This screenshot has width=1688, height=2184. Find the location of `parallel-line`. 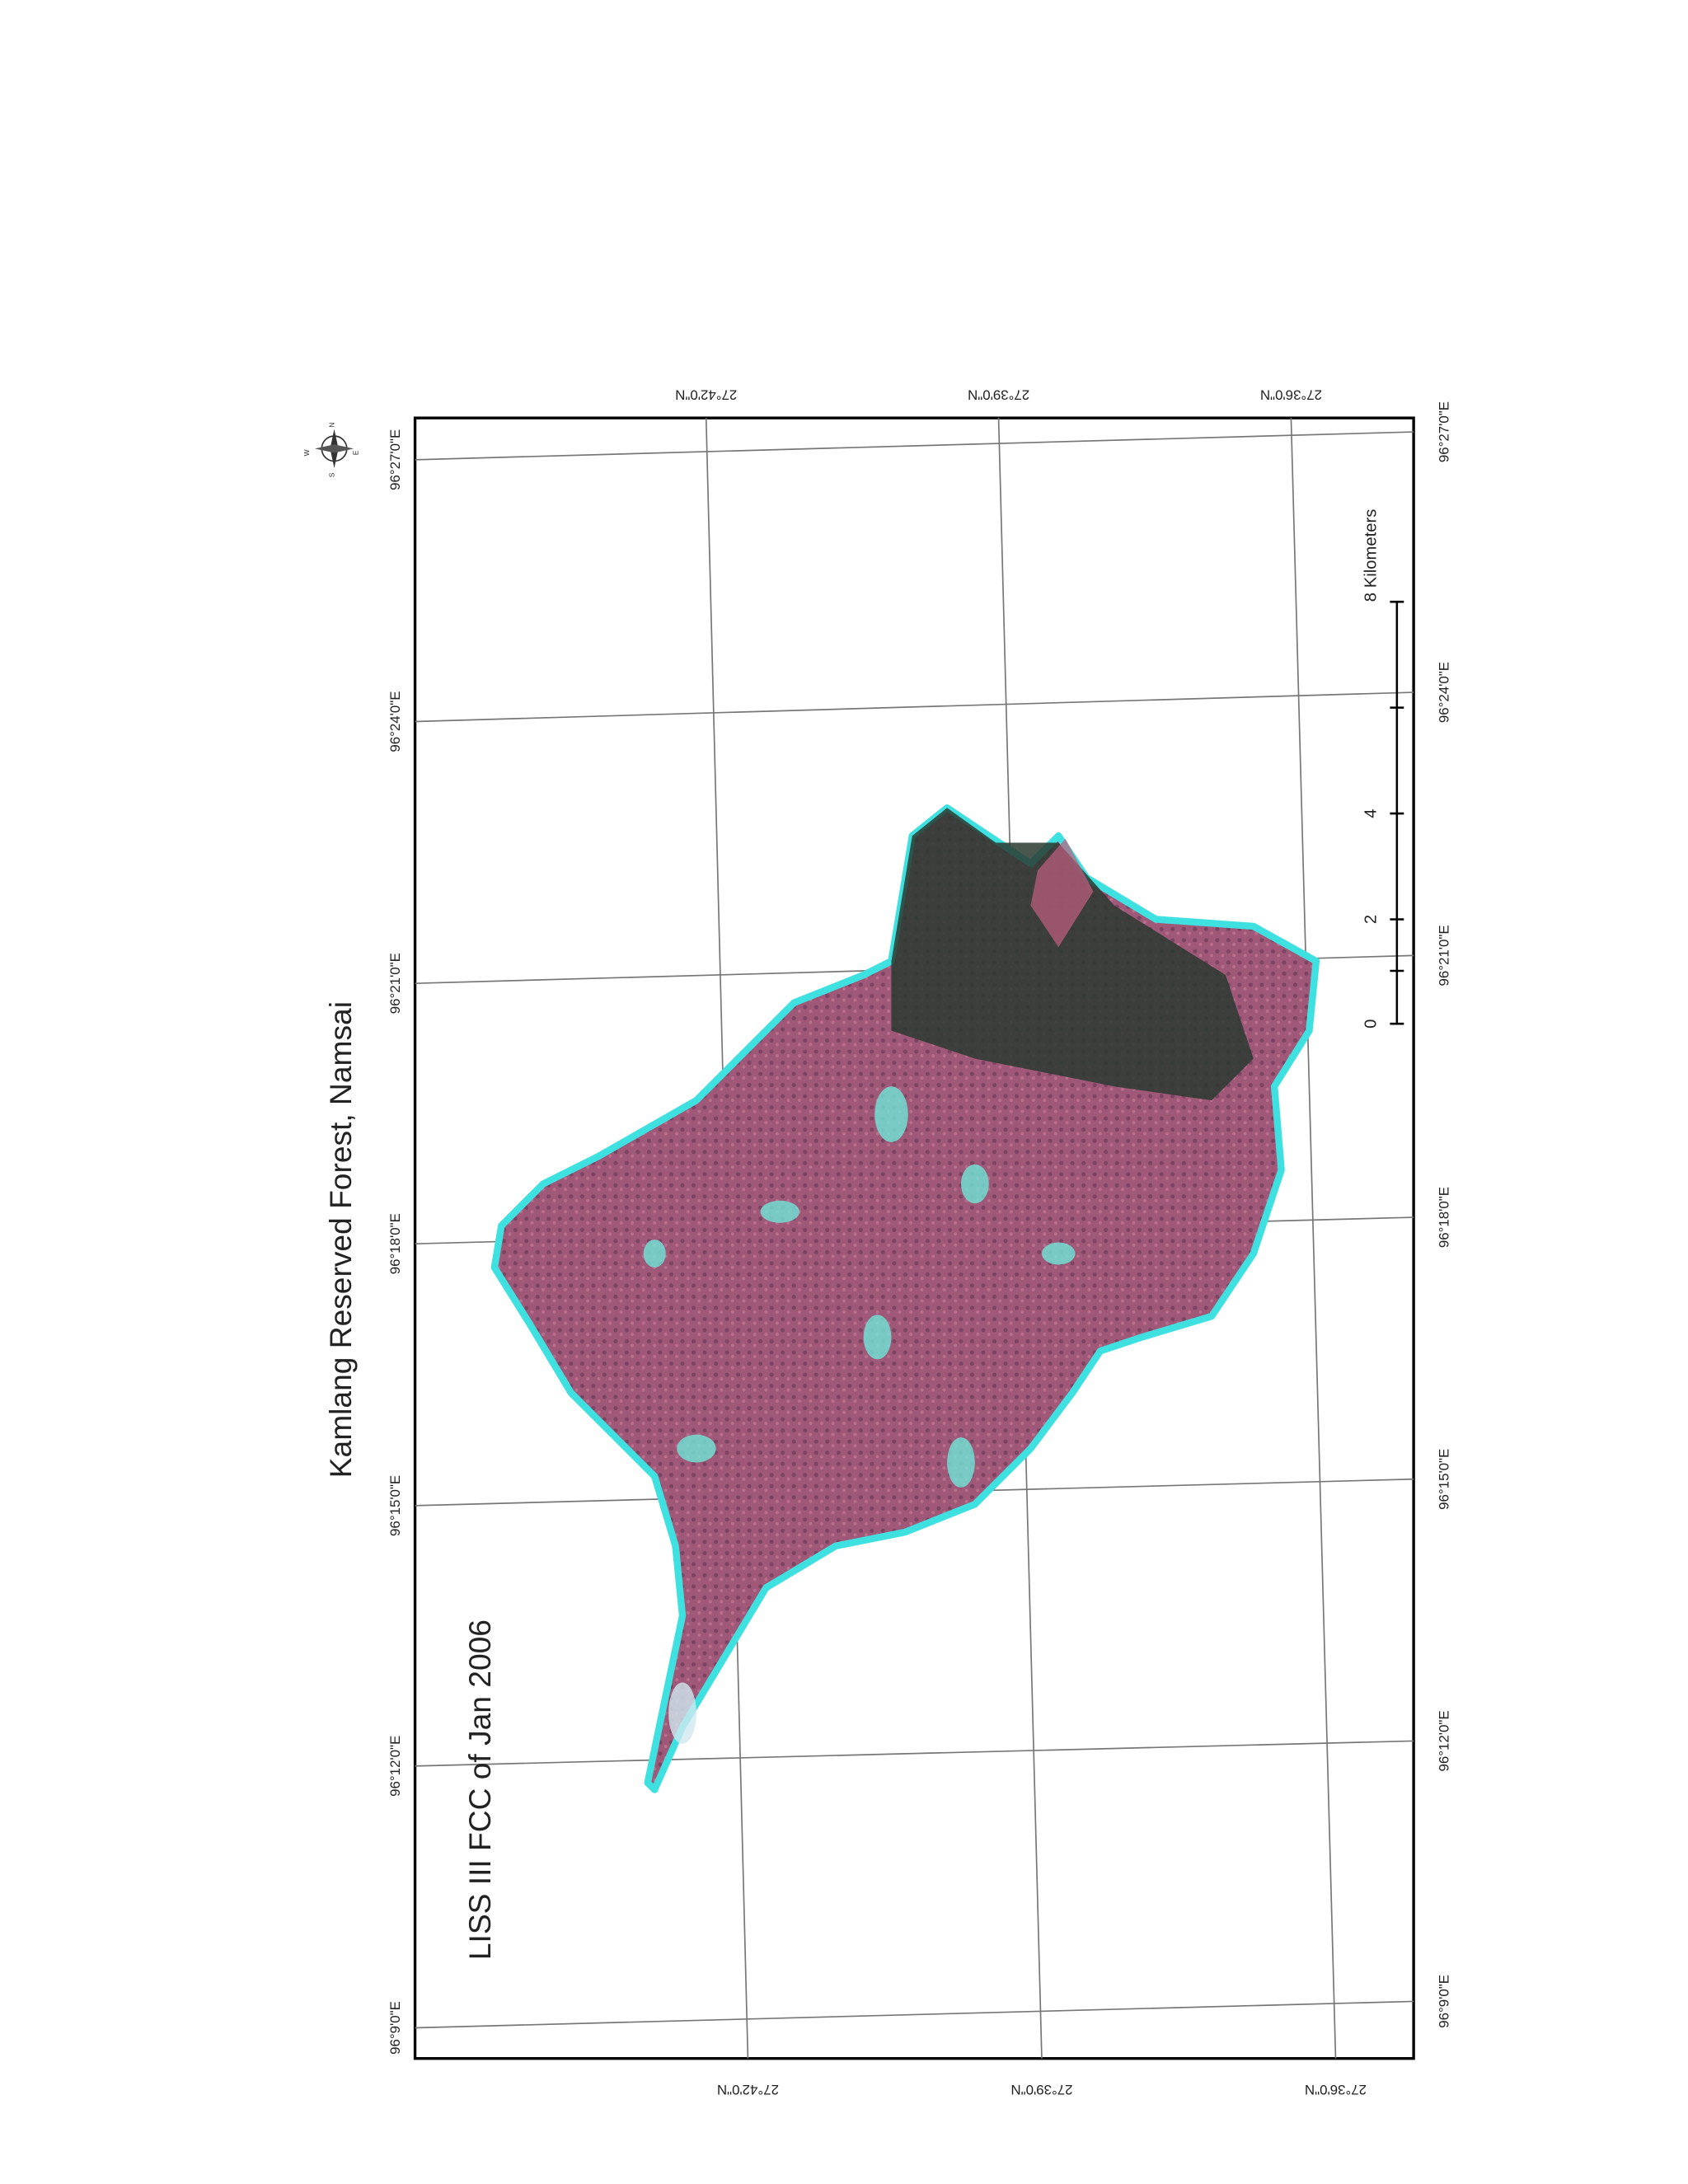

parallel-line is located at coordinates (1313, 1238).